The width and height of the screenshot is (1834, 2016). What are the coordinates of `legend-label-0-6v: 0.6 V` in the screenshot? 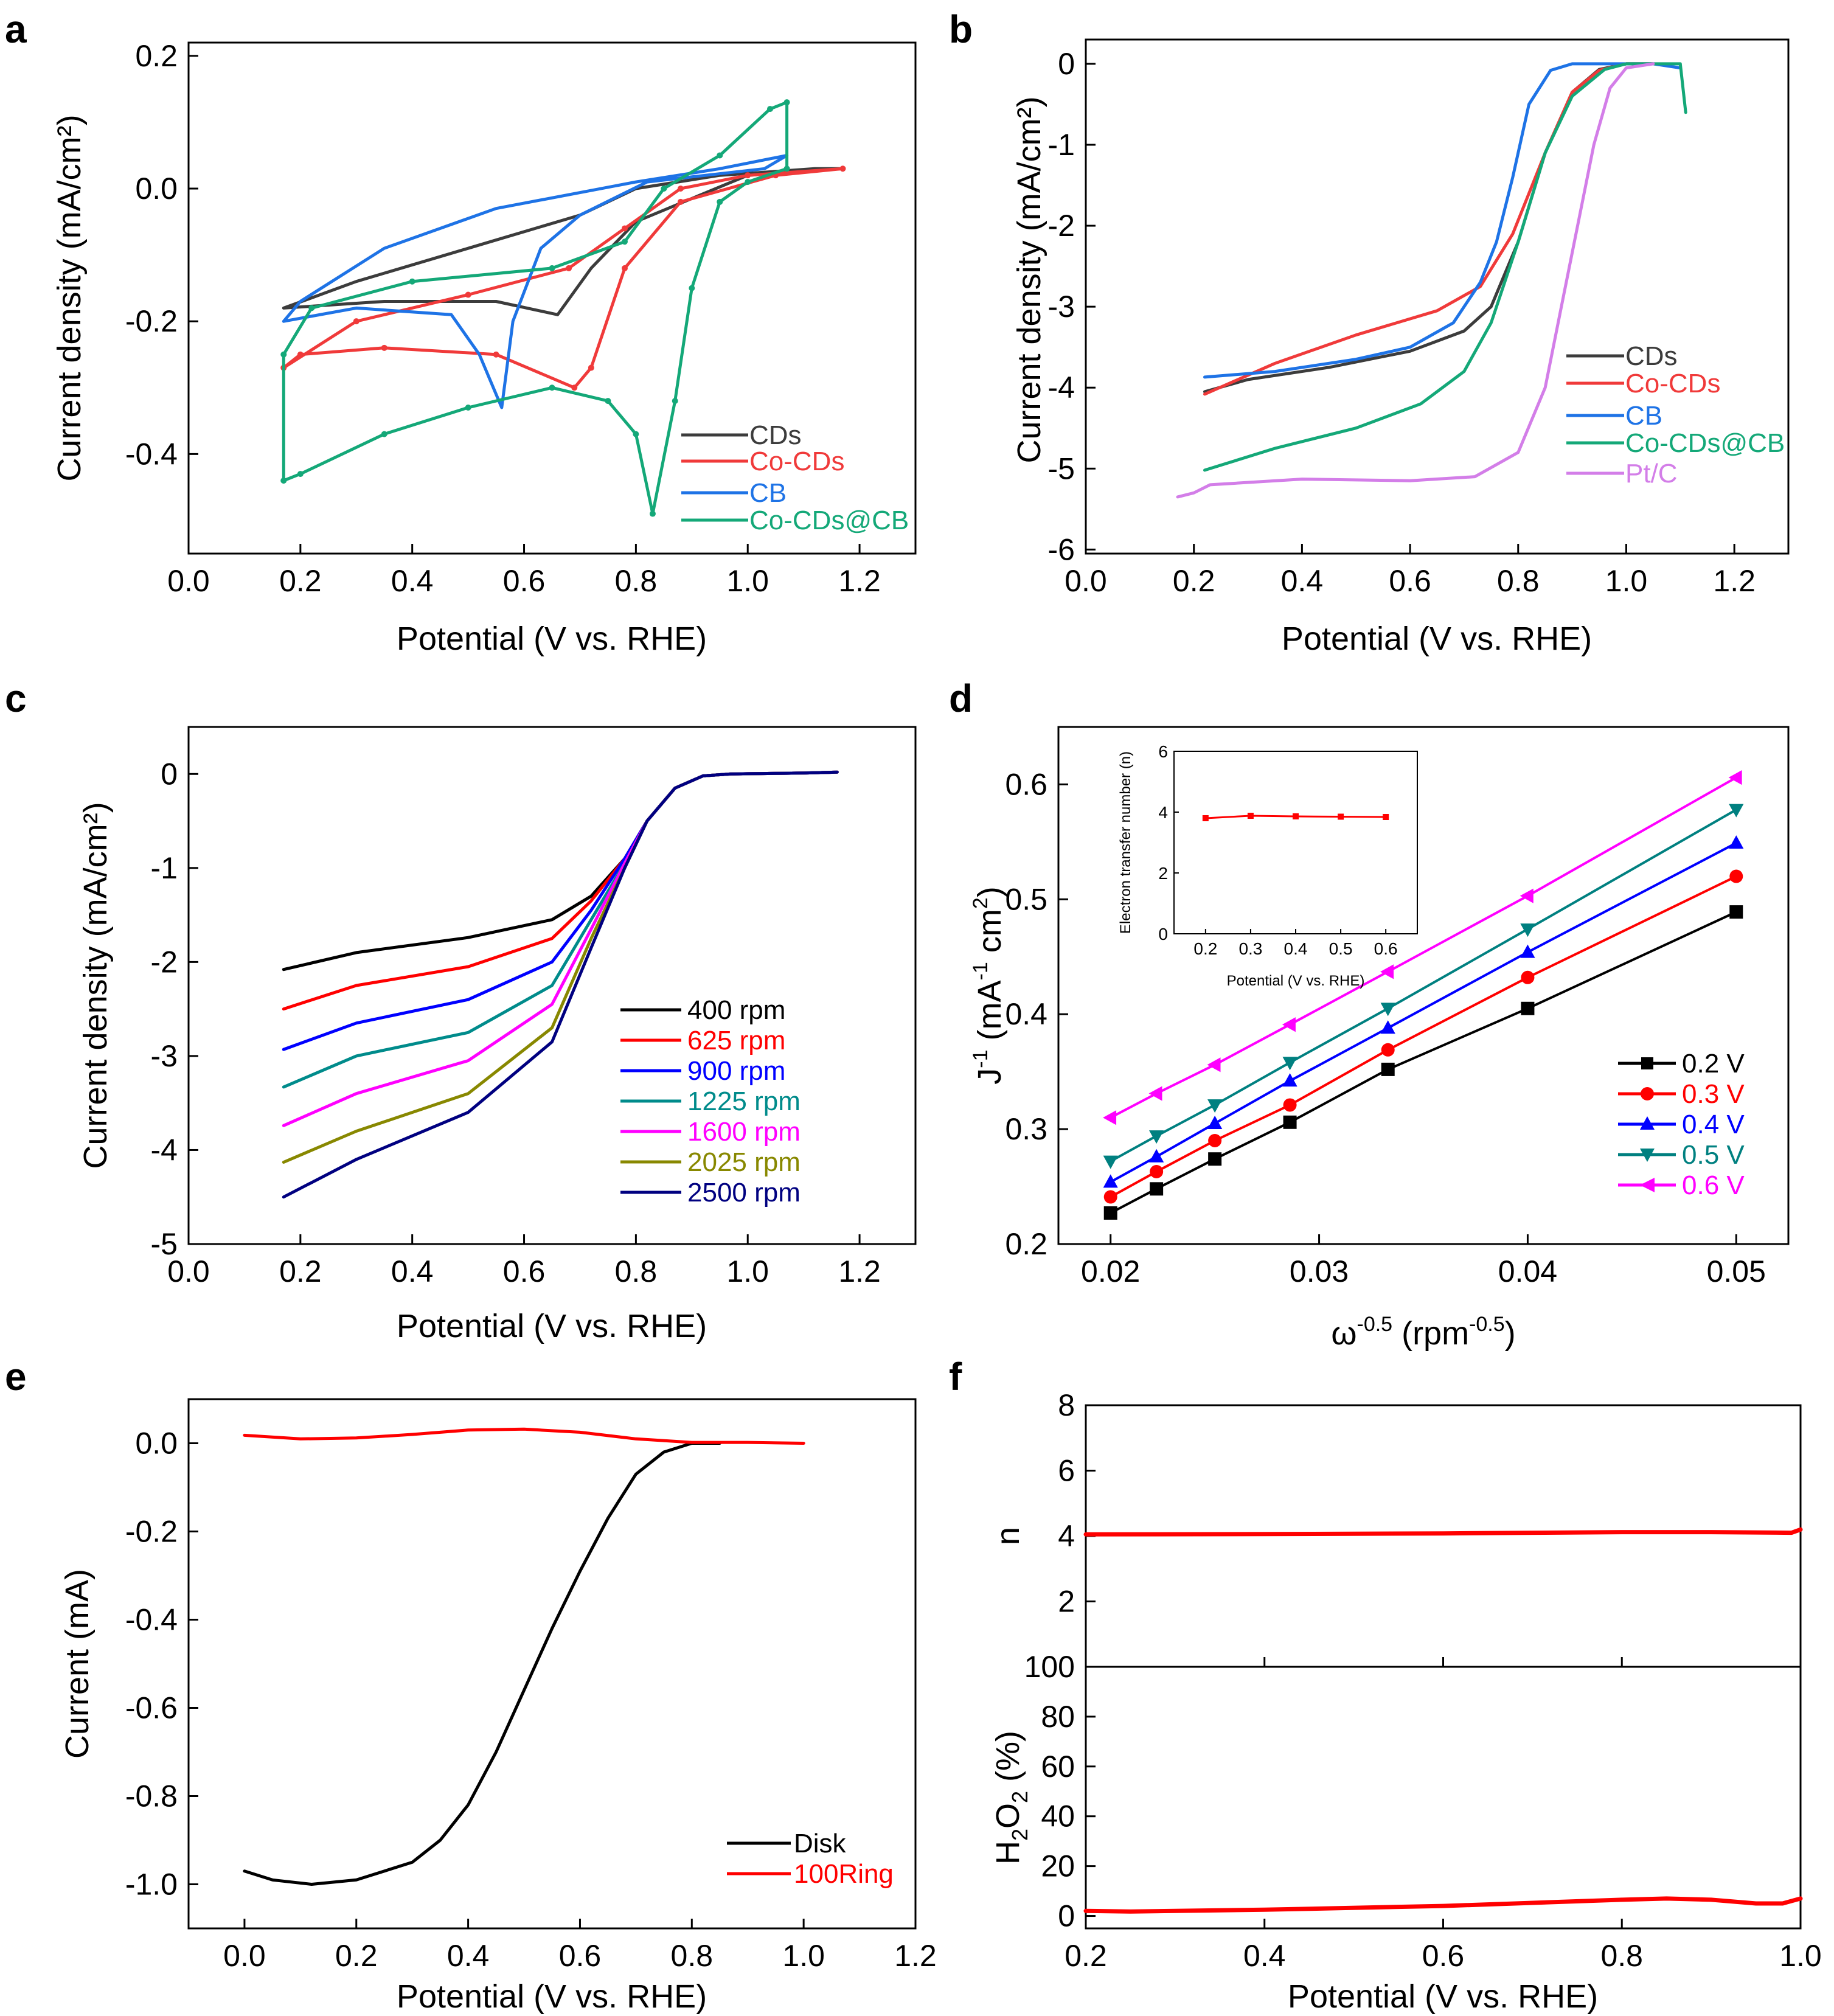 It's located at (1713, 1185).